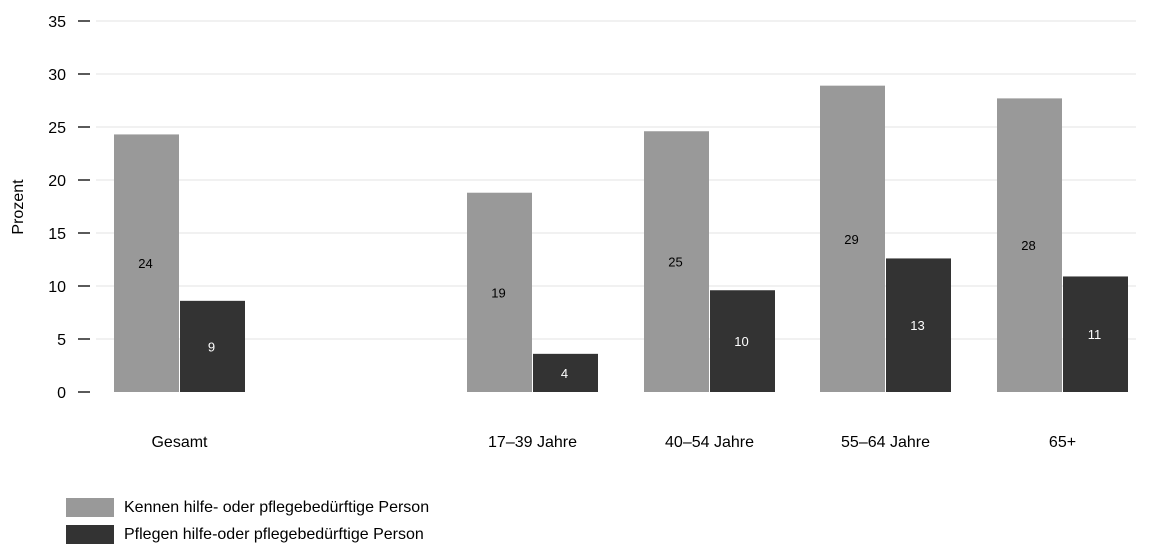  What do you see at coordinates (885, 442) in the screenshot?
I see `x-category-label-3: 55–64 Jahre` at bounding box center [885, 442].